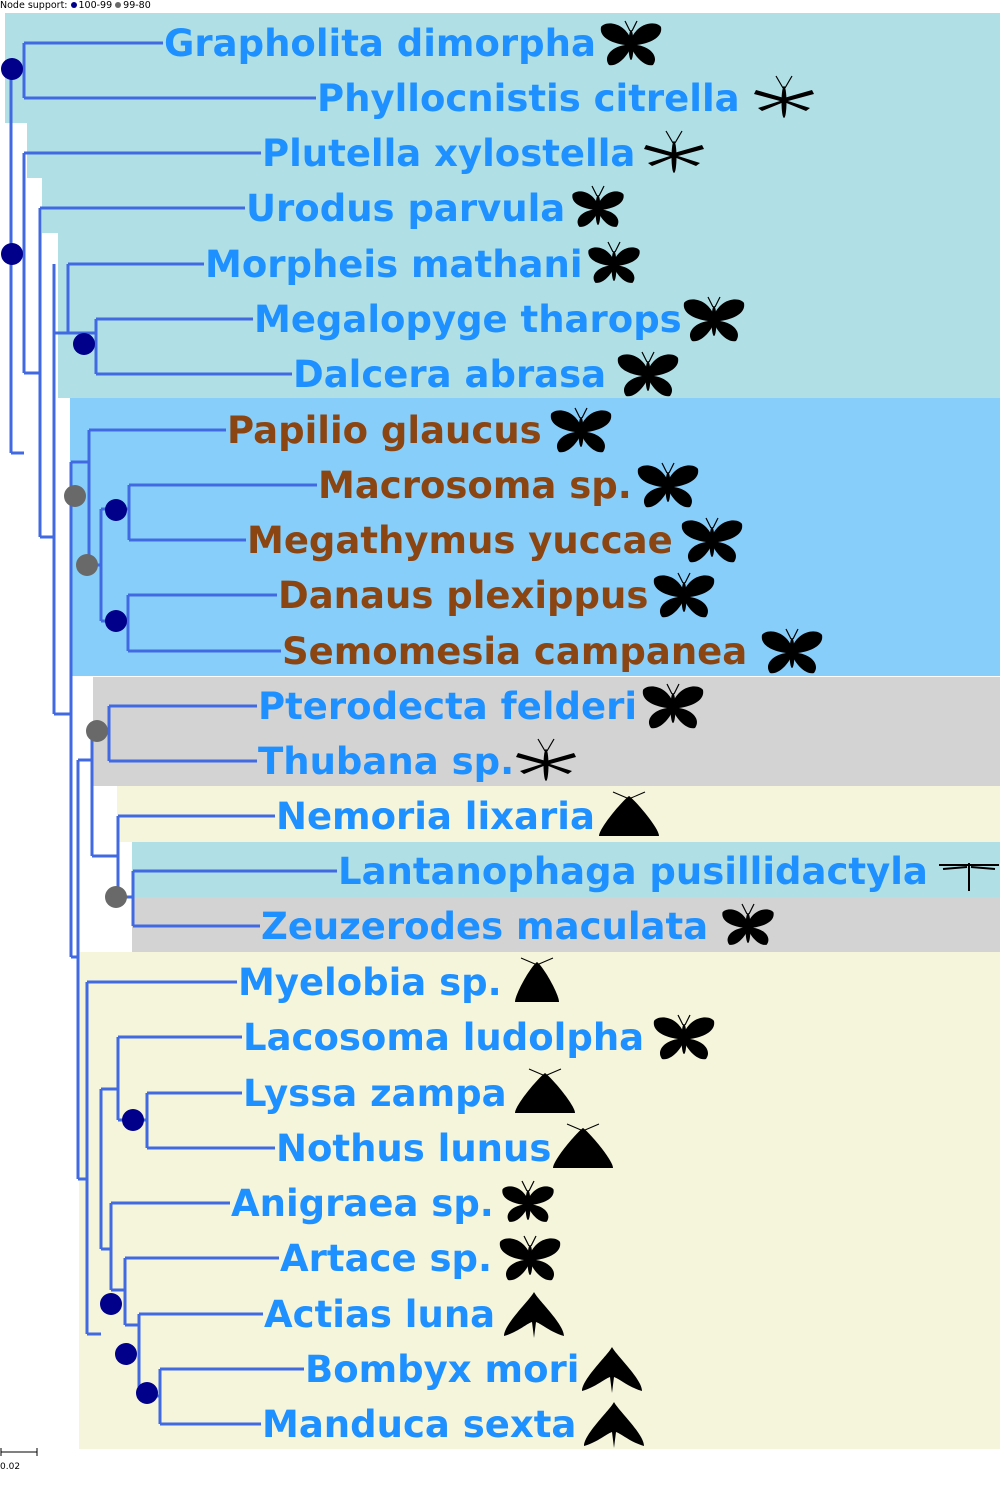 Image resolution: width=1000 pixels, height=1487 pixels. I want to click on taxon-label: Grapholita dimorpha, so click(380, 43).